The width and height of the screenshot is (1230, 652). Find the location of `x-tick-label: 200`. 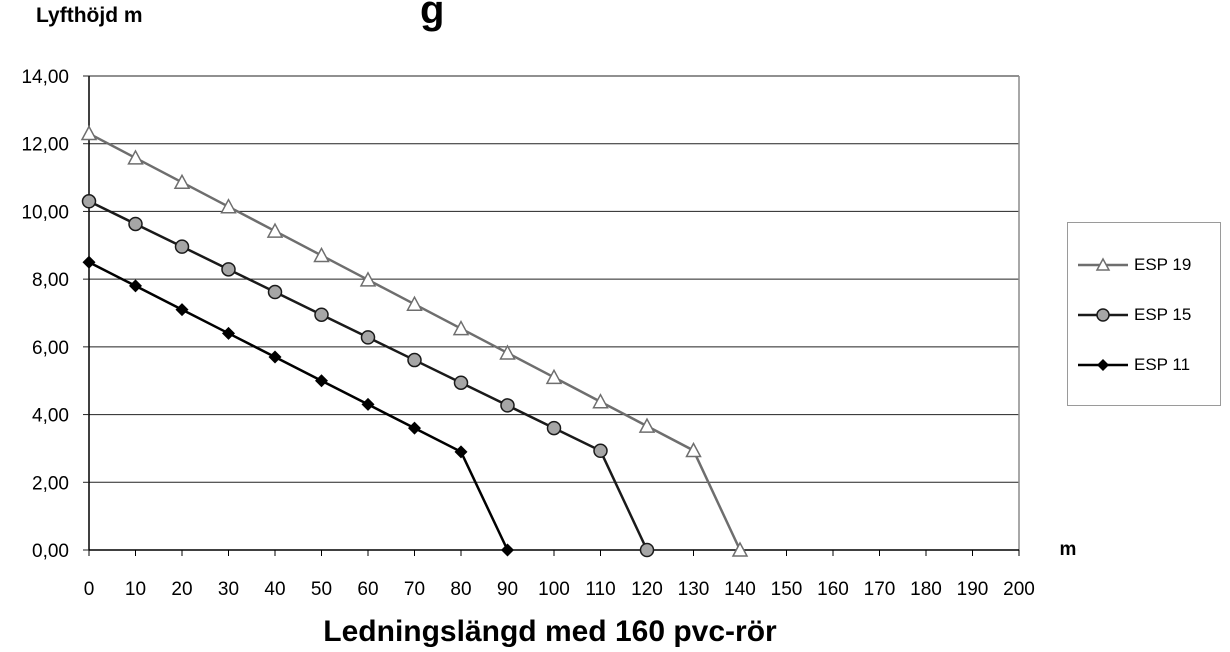

x-tick-label: 200 is located at coordinates (1019, 589).